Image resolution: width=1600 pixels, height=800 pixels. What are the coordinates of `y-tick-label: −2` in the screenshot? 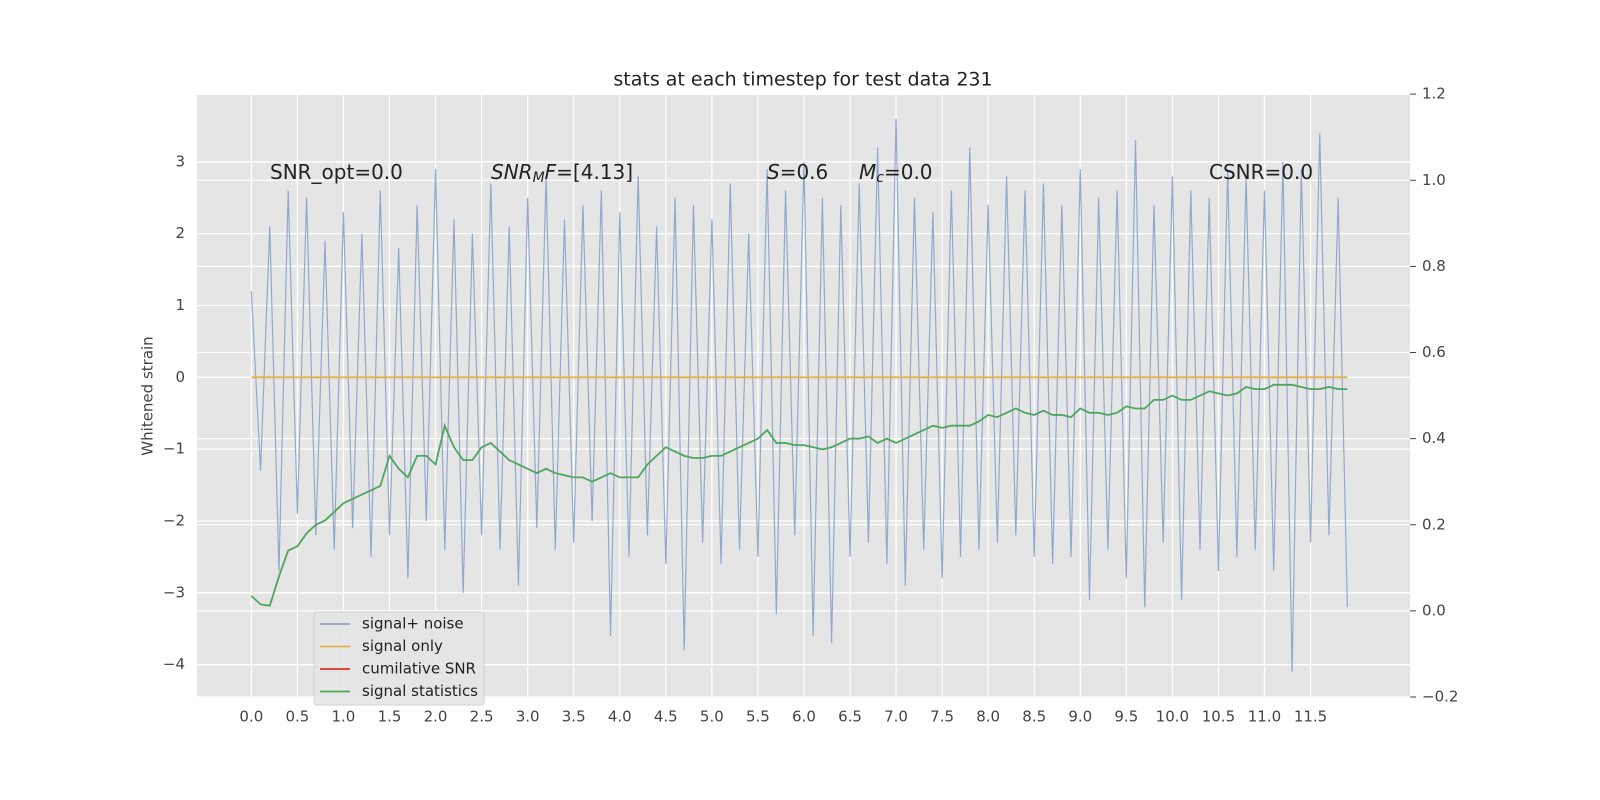 It's located at (174, 520).